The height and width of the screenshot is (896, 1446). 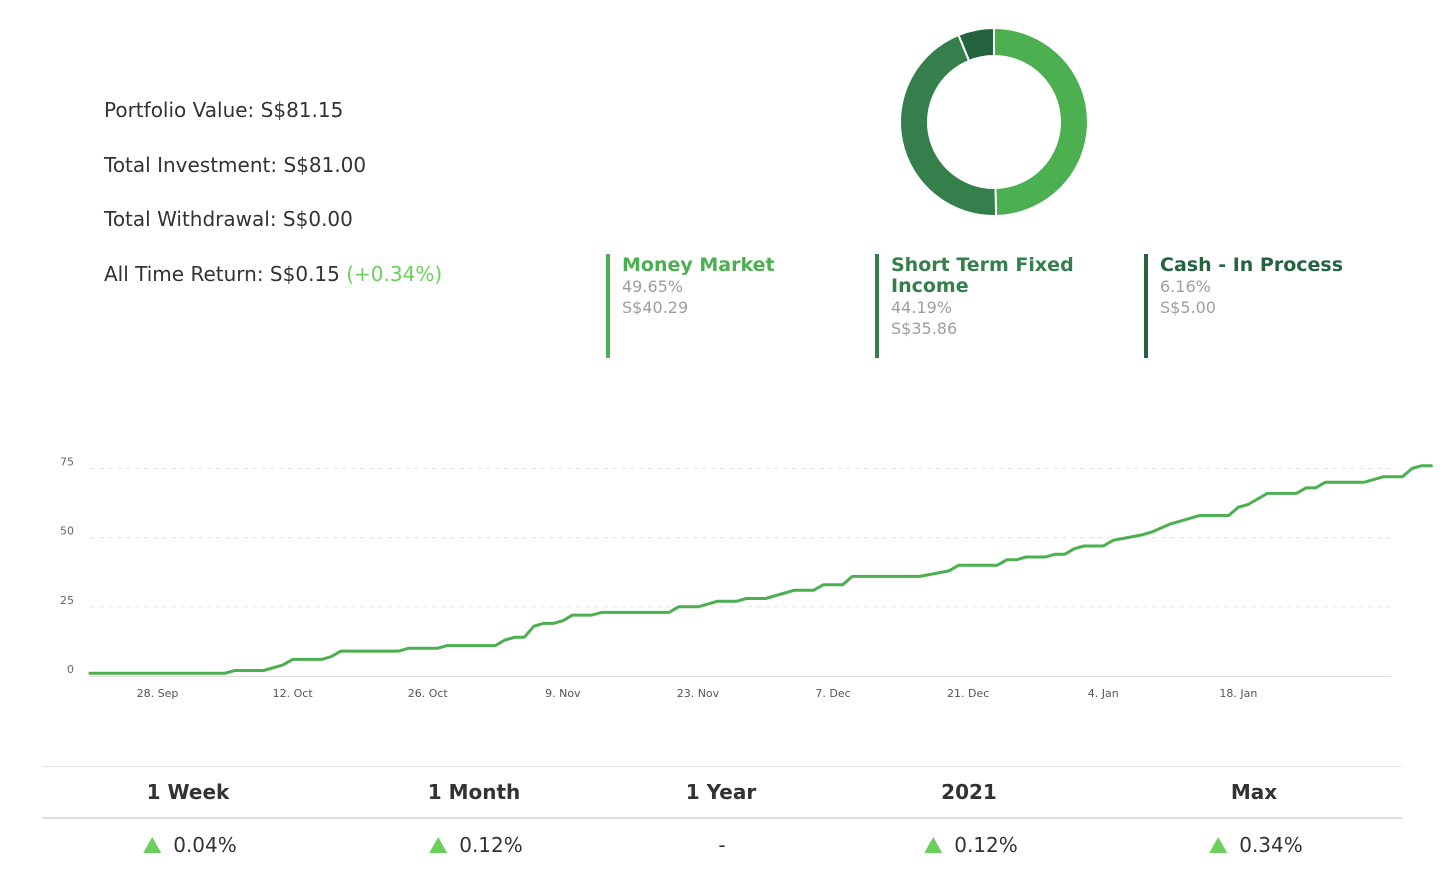 I want to click on legend-name: Short Term Fixed Income, so click(x=982, y=275).